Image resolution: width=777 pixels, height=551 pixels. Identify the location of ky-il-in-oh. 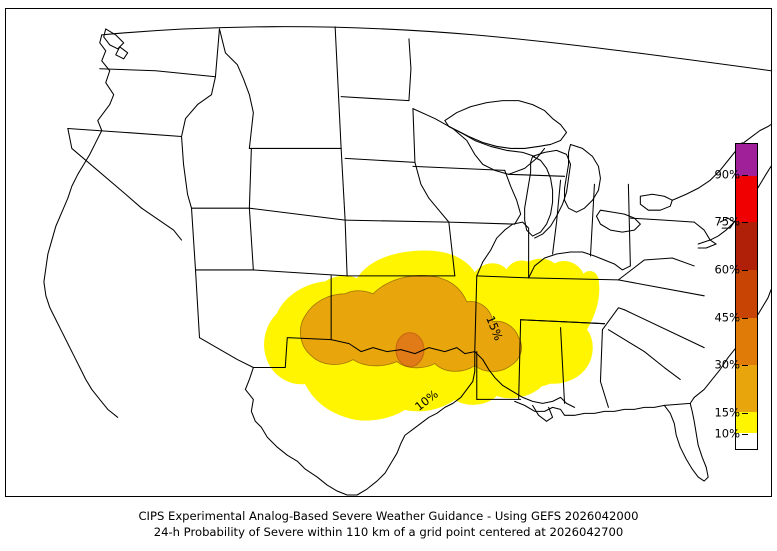
(579, 265).